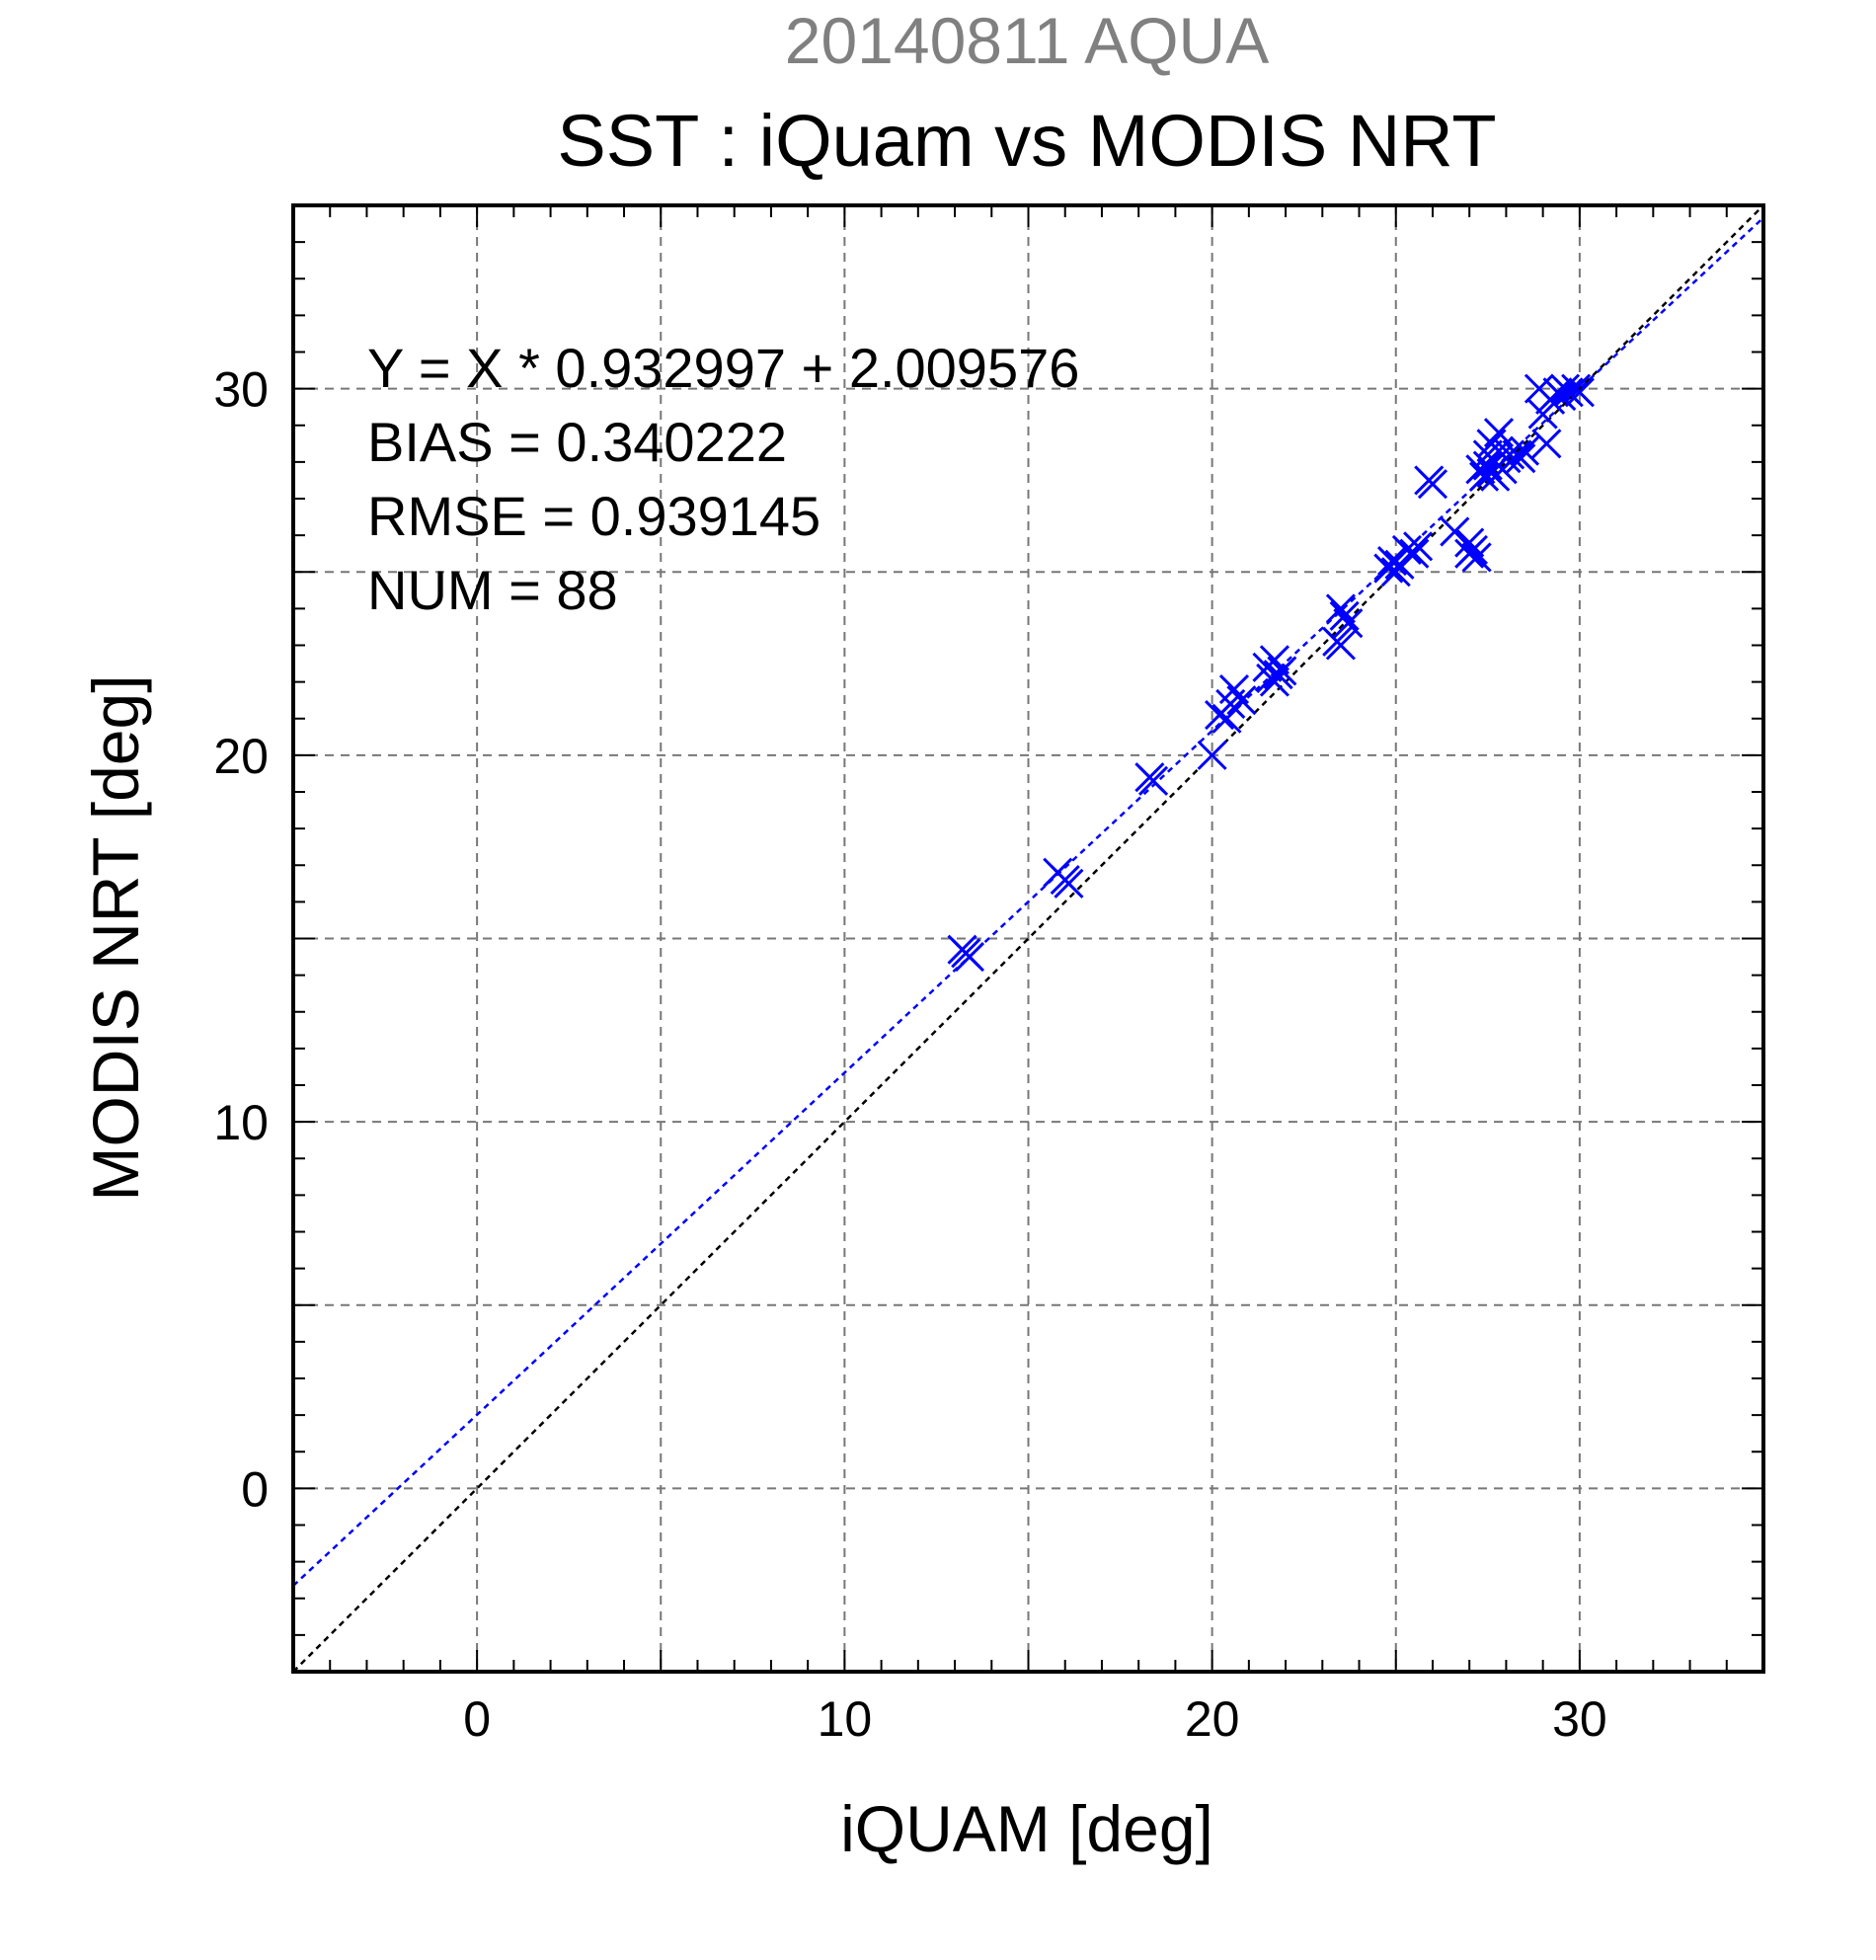  I want to click on rmse-value: RMSE = 0.939145, so click(594, 516).